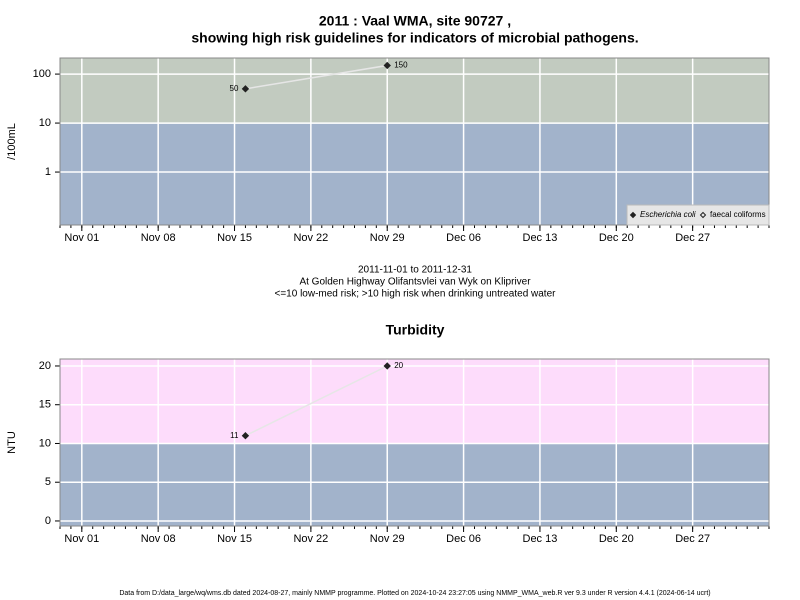 The image size is (800, 600). I want to click on legend-label: faecal coliforms, so click(738, 214).